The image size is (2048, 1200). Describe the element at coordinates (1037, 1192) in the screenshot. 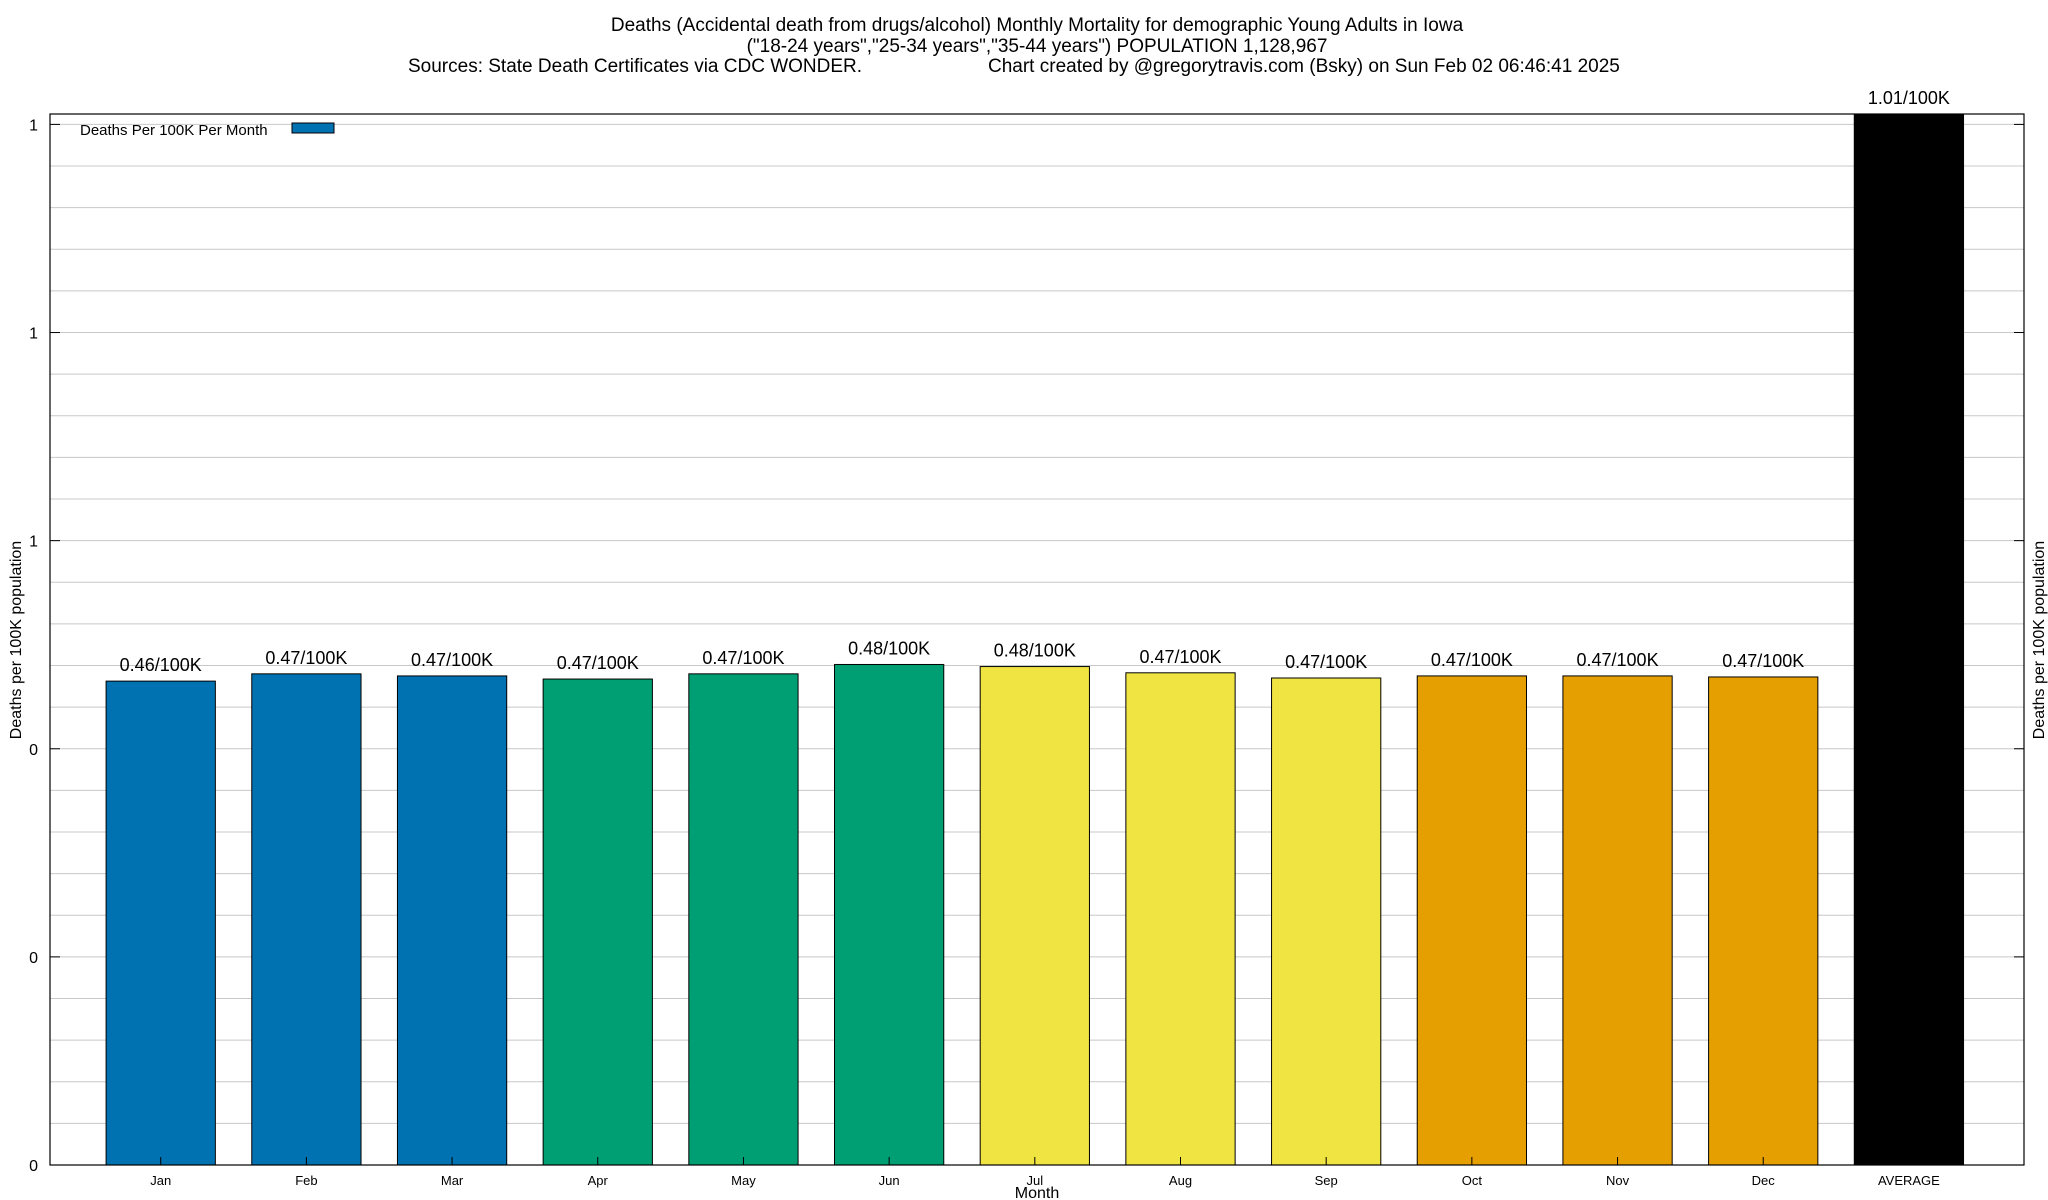

I see `x-axis-label: Month` at that location.